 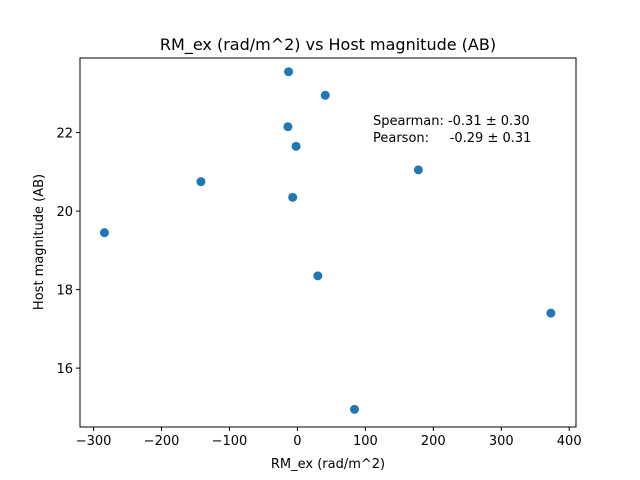 What do you see at coordinates (328, 45) in the screenshot?
I see `chart-title: RM_ex (rad/m^2) vs Host magnitude (AB)` at bounding box center [328, 45].